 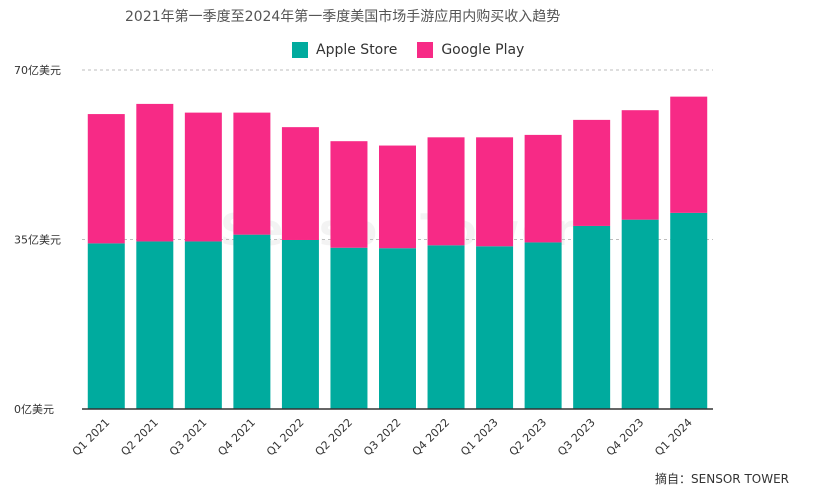 What do you see at coordinates (91, 437) in the screenshot?
I see `x-tick-label-0: Q1 2021` at bounding box center [91, 437].